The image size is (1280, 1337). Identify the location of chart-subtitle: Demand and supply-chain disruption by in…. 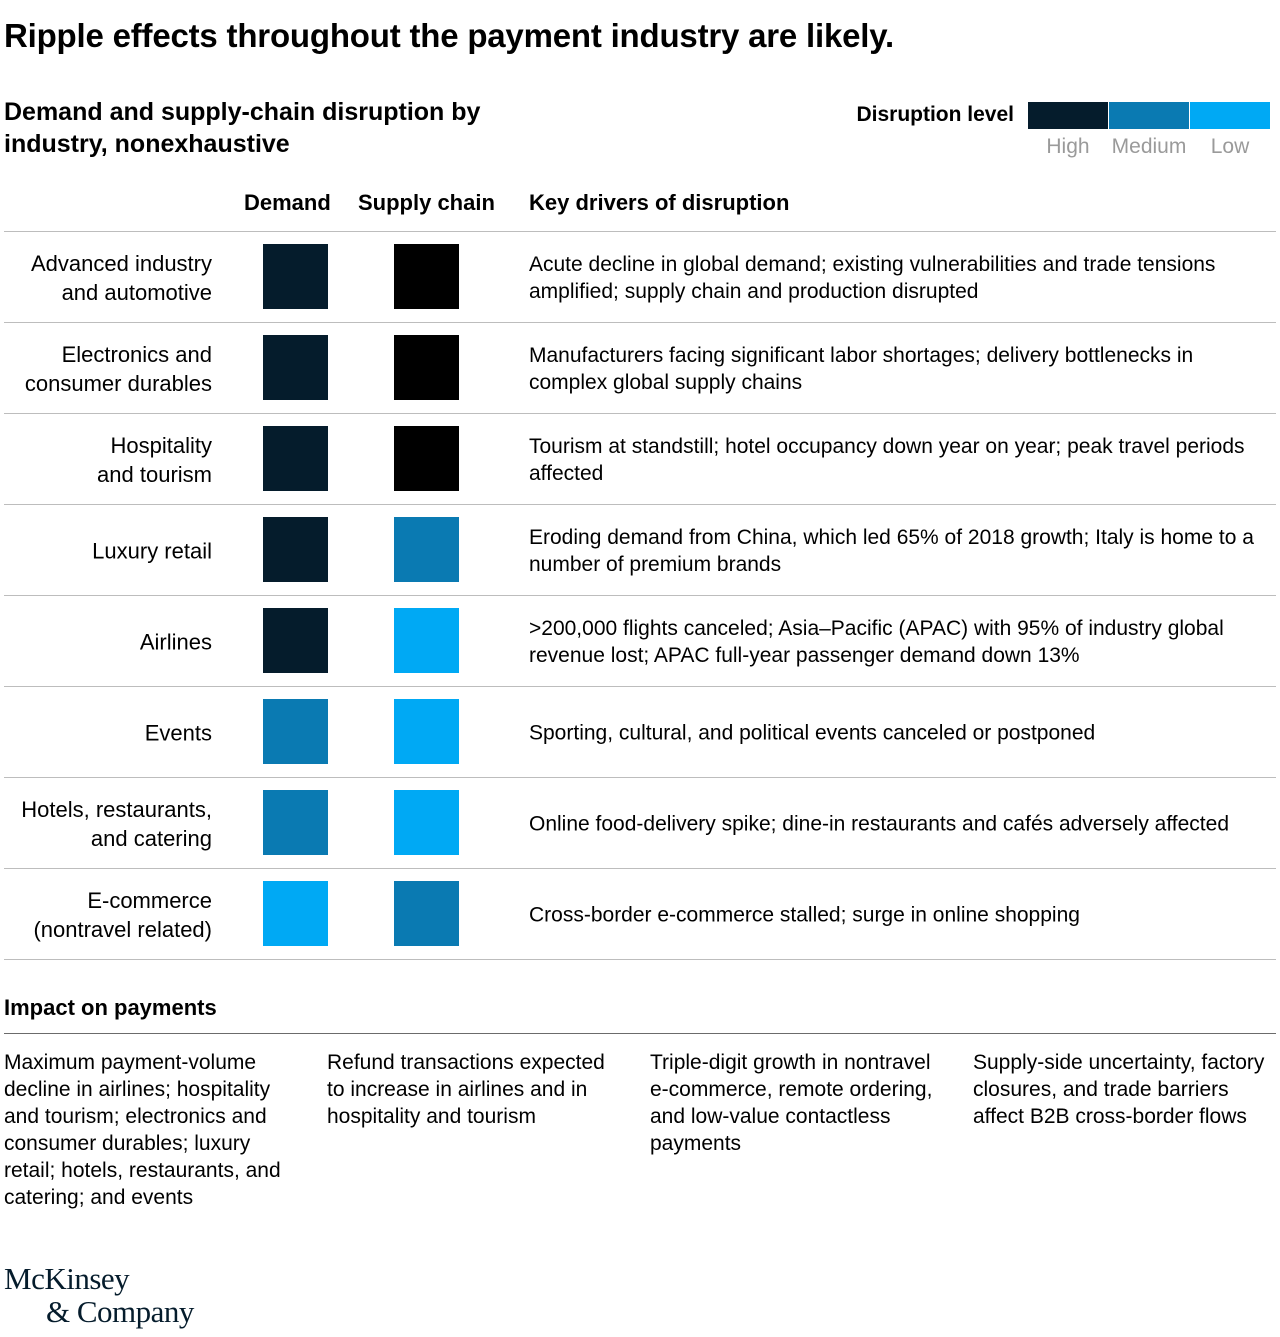
(242, 128).